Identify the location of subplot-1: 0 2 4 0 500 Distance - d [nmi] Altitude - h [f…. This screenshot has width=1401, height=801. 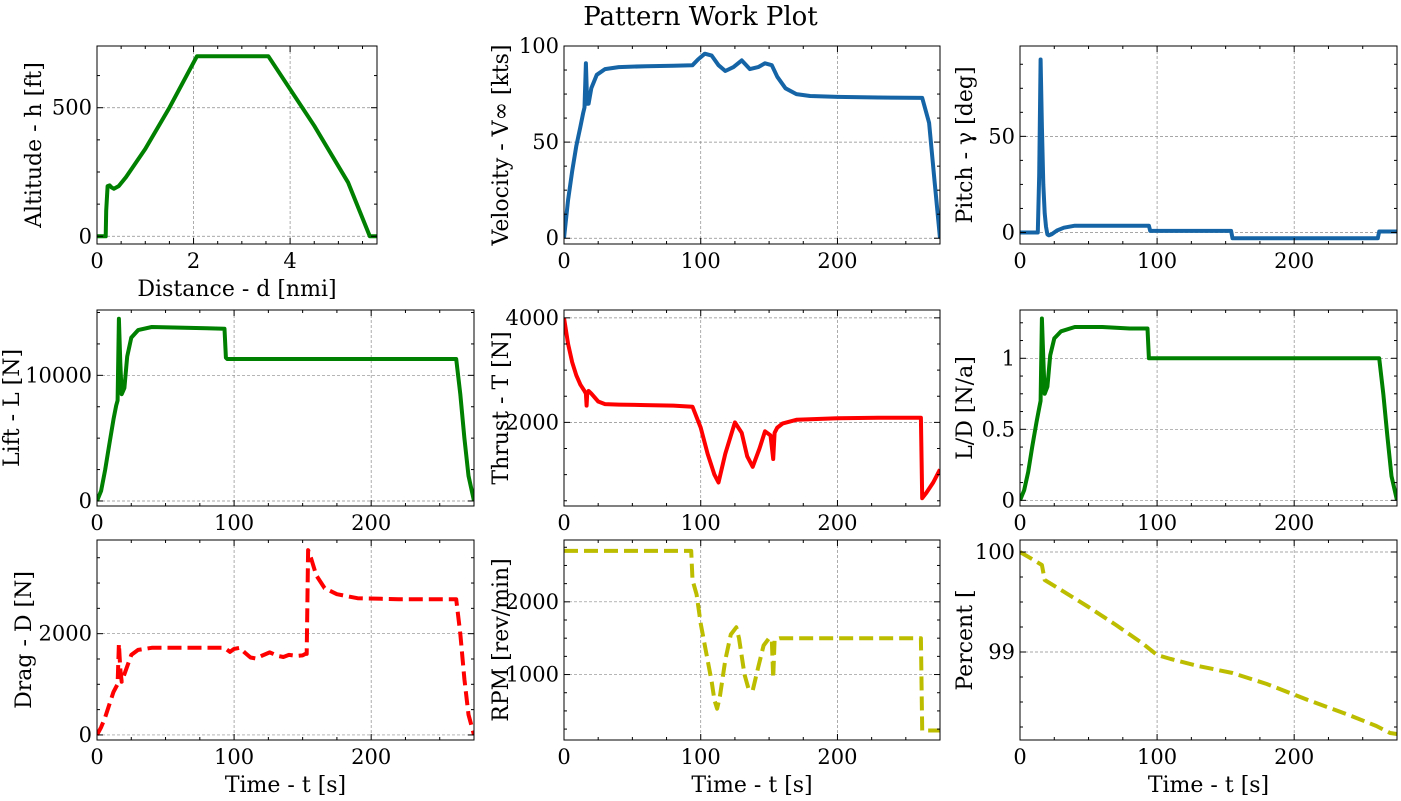
(200, 173).